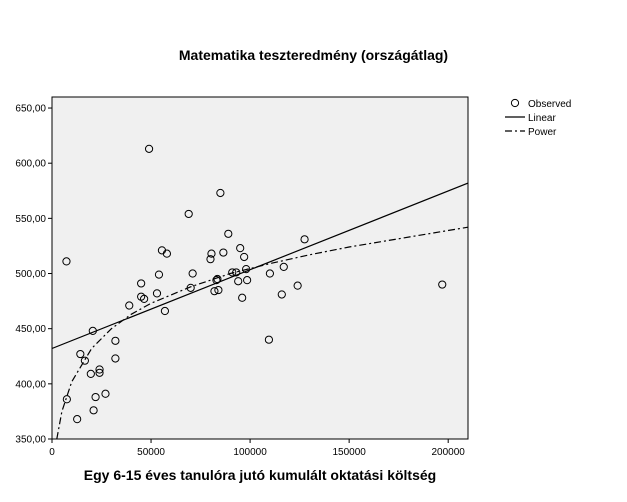 The image size is (627, 502). I want to click on legend-linear-label: Linear, so click(542, 118).